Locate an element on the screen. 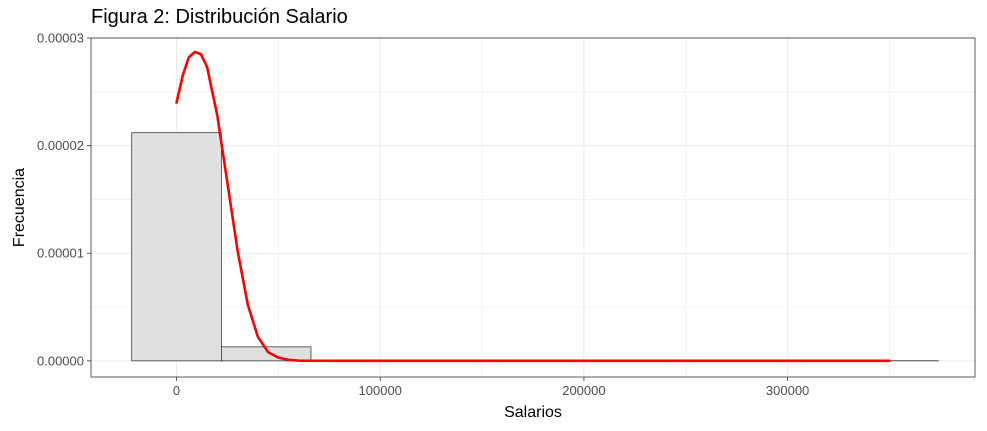  x-tick-label: 200000 is located at coordinates (583, 390).